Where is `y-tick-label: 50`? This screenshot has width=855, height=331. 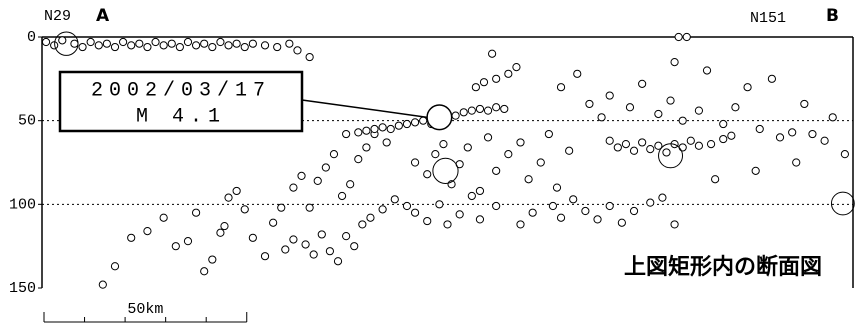
y-tick-label: 50 is located at coordinates (27, 121).